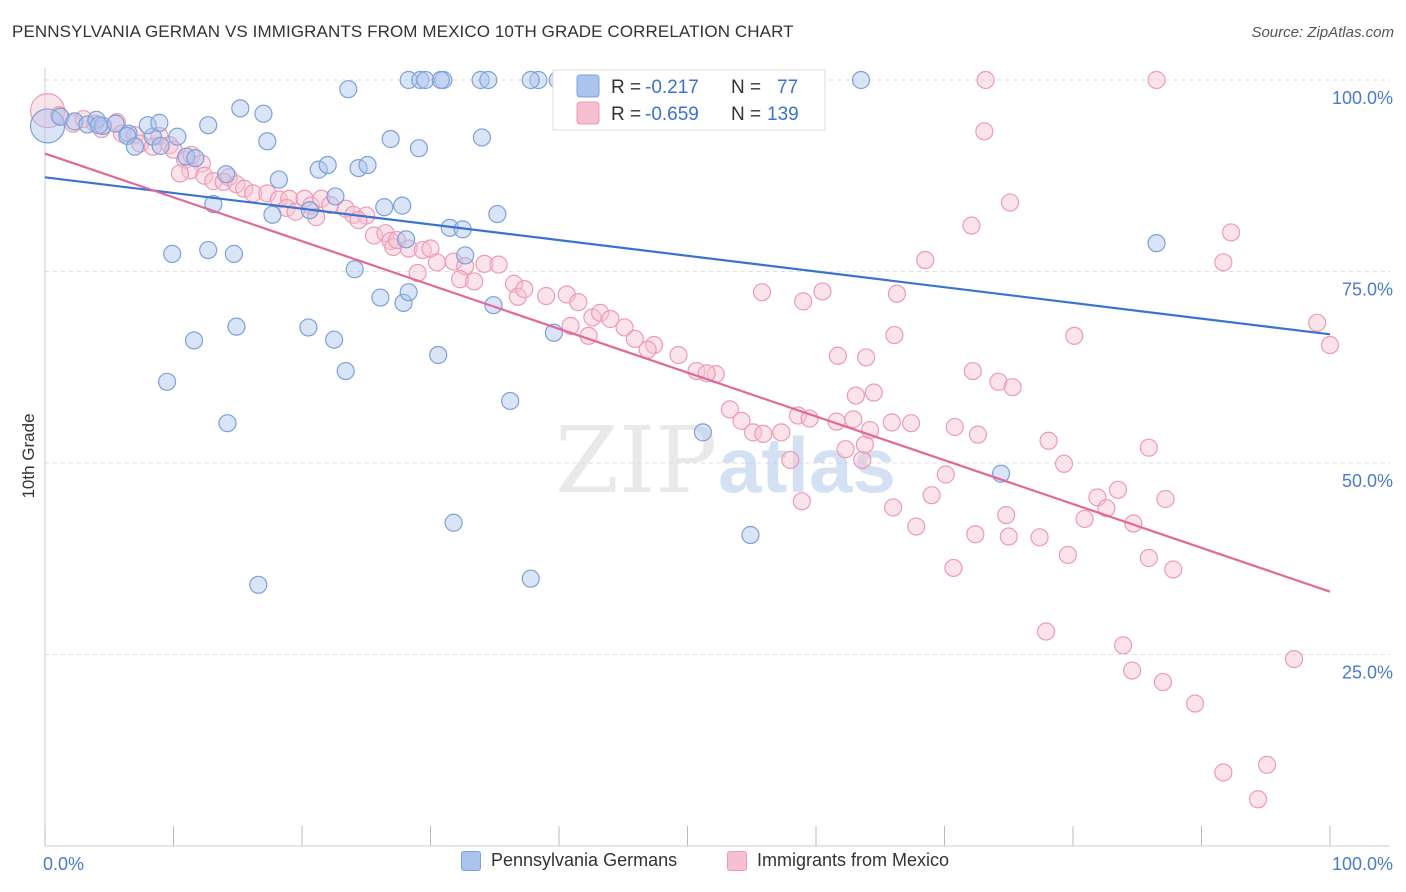  Describe the element at coordinates (588, 86) in the screenshot. I see `legend-swatch-blue` at that location.